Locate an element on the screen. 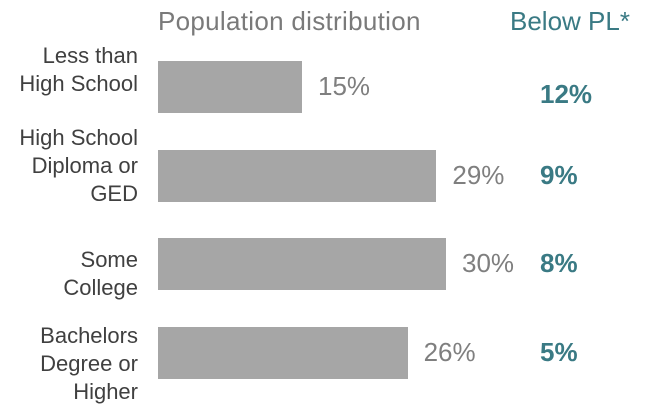  bar-value-label: 26% is located at coordinates (449, 352).